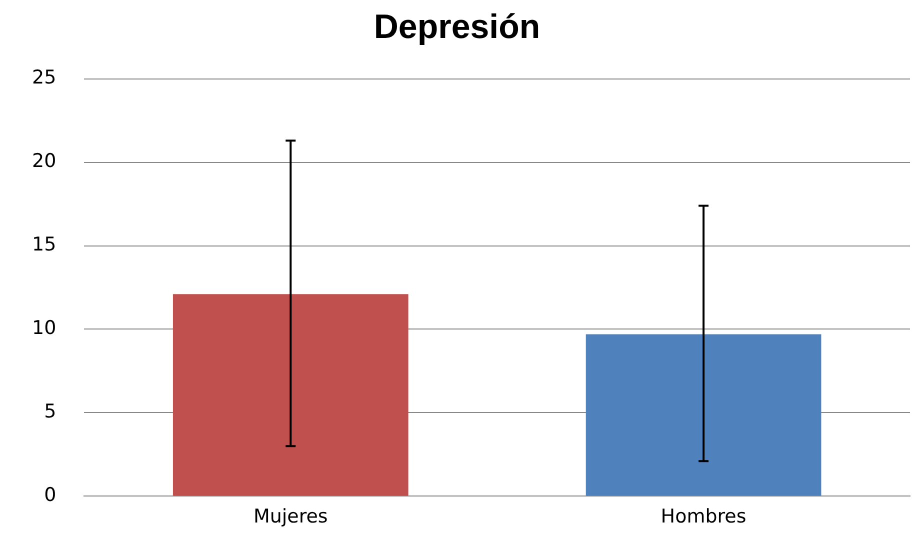  What do you see at coordinates (50, 495) in the screenshot?
I see `y-tick-label: 0` at bounding box center [50, 495].